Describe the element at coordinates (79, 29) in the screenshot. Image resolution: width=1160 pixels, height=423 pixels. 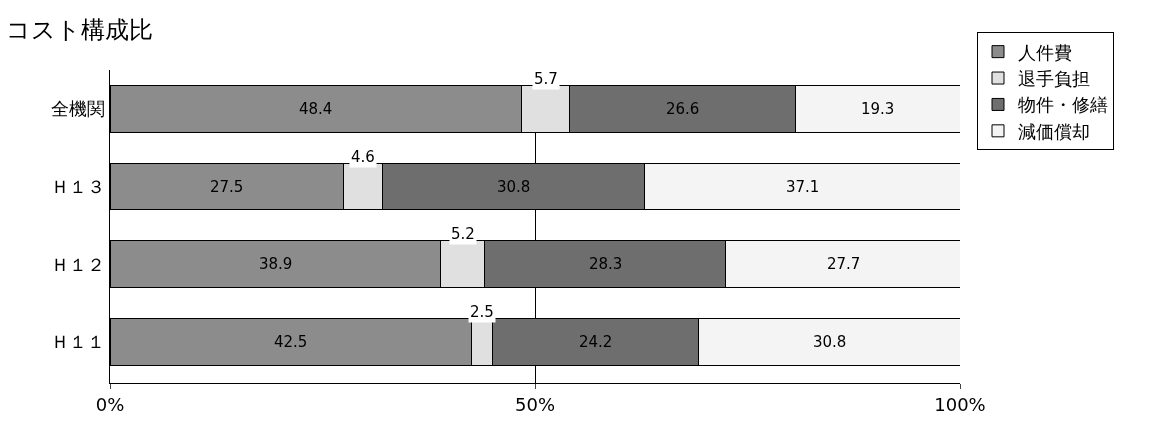
I see `chart-title: コスト構成比` at that location.